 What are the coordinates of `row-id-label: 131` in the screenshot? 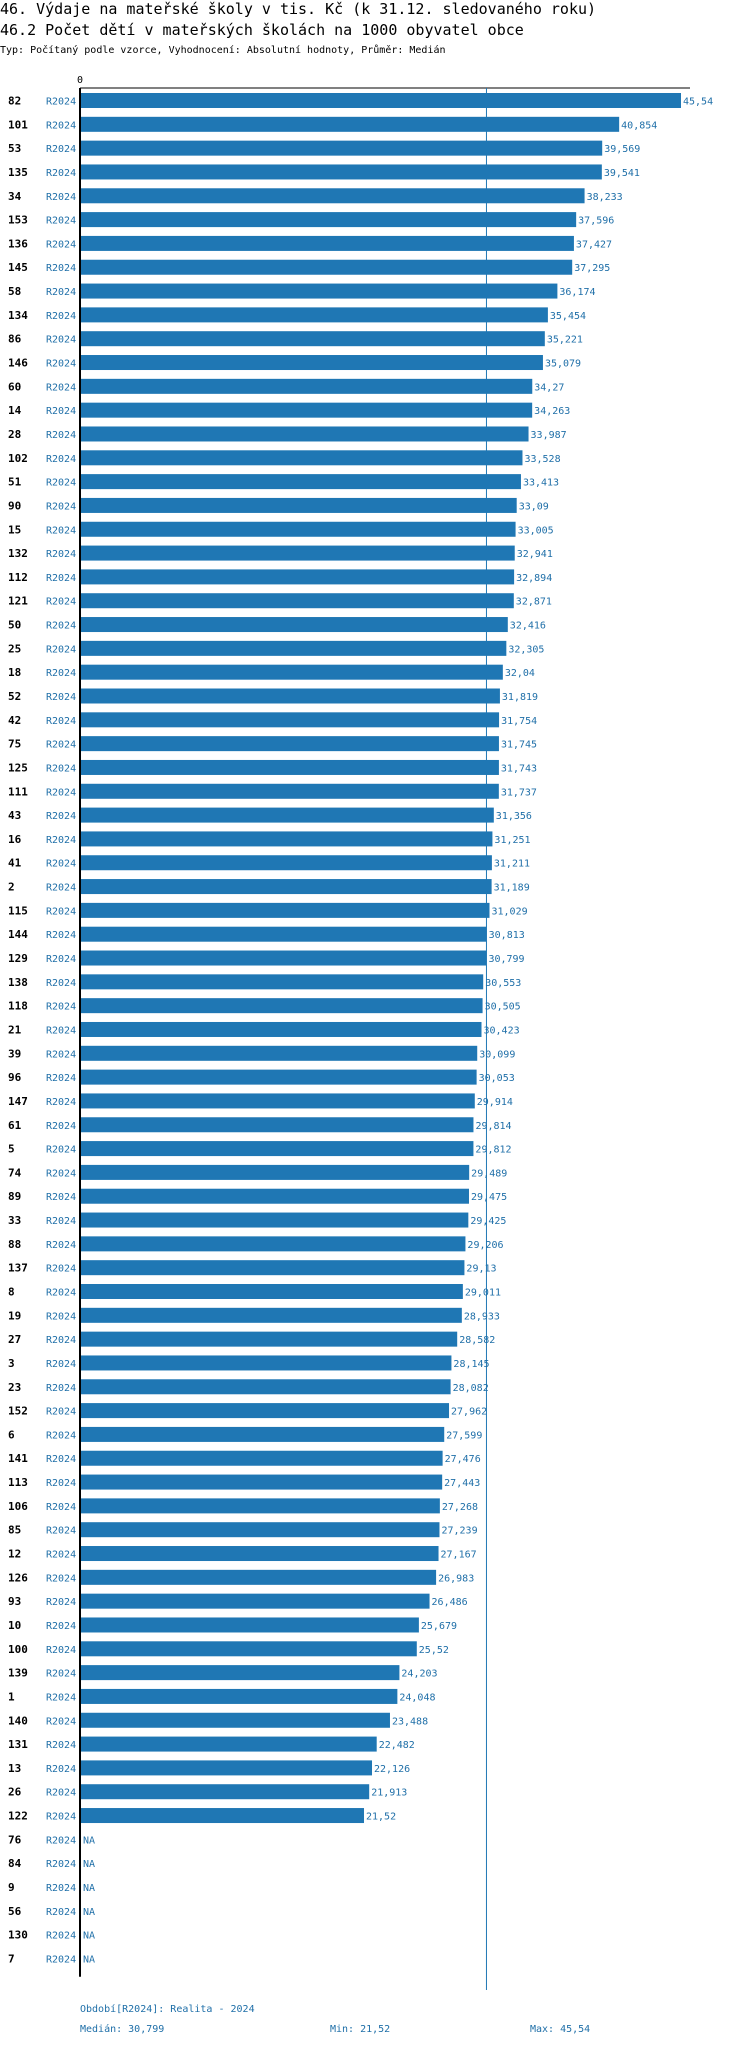 It's located at (18, 1744).